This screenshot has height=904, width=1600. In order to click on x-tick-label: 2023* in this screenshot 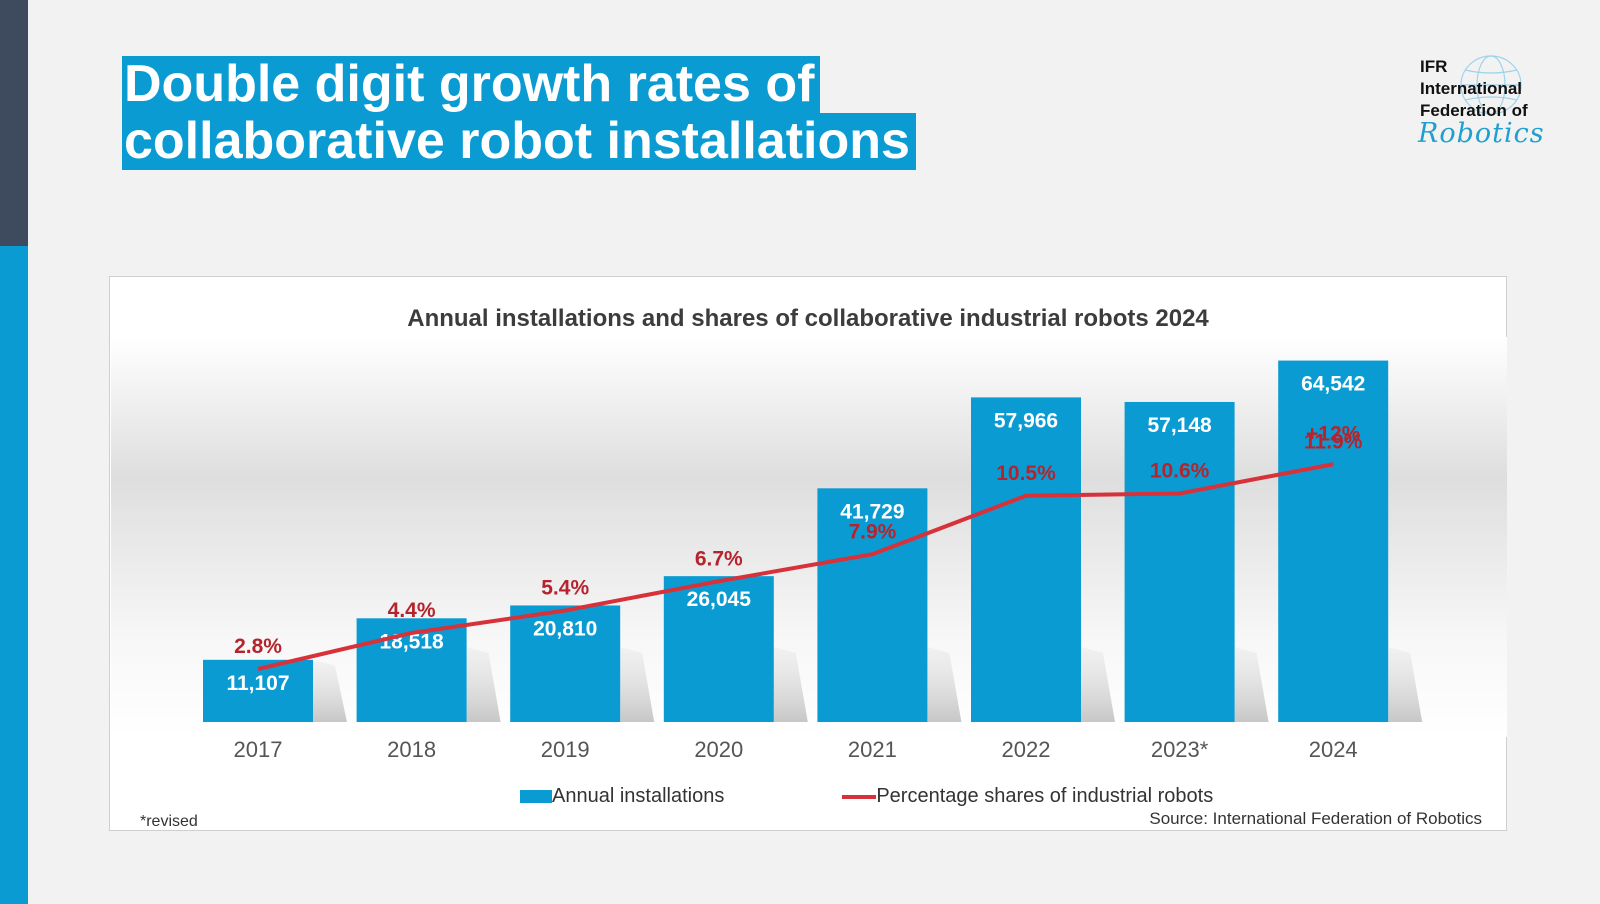, I will do `click(1180, 749)`.